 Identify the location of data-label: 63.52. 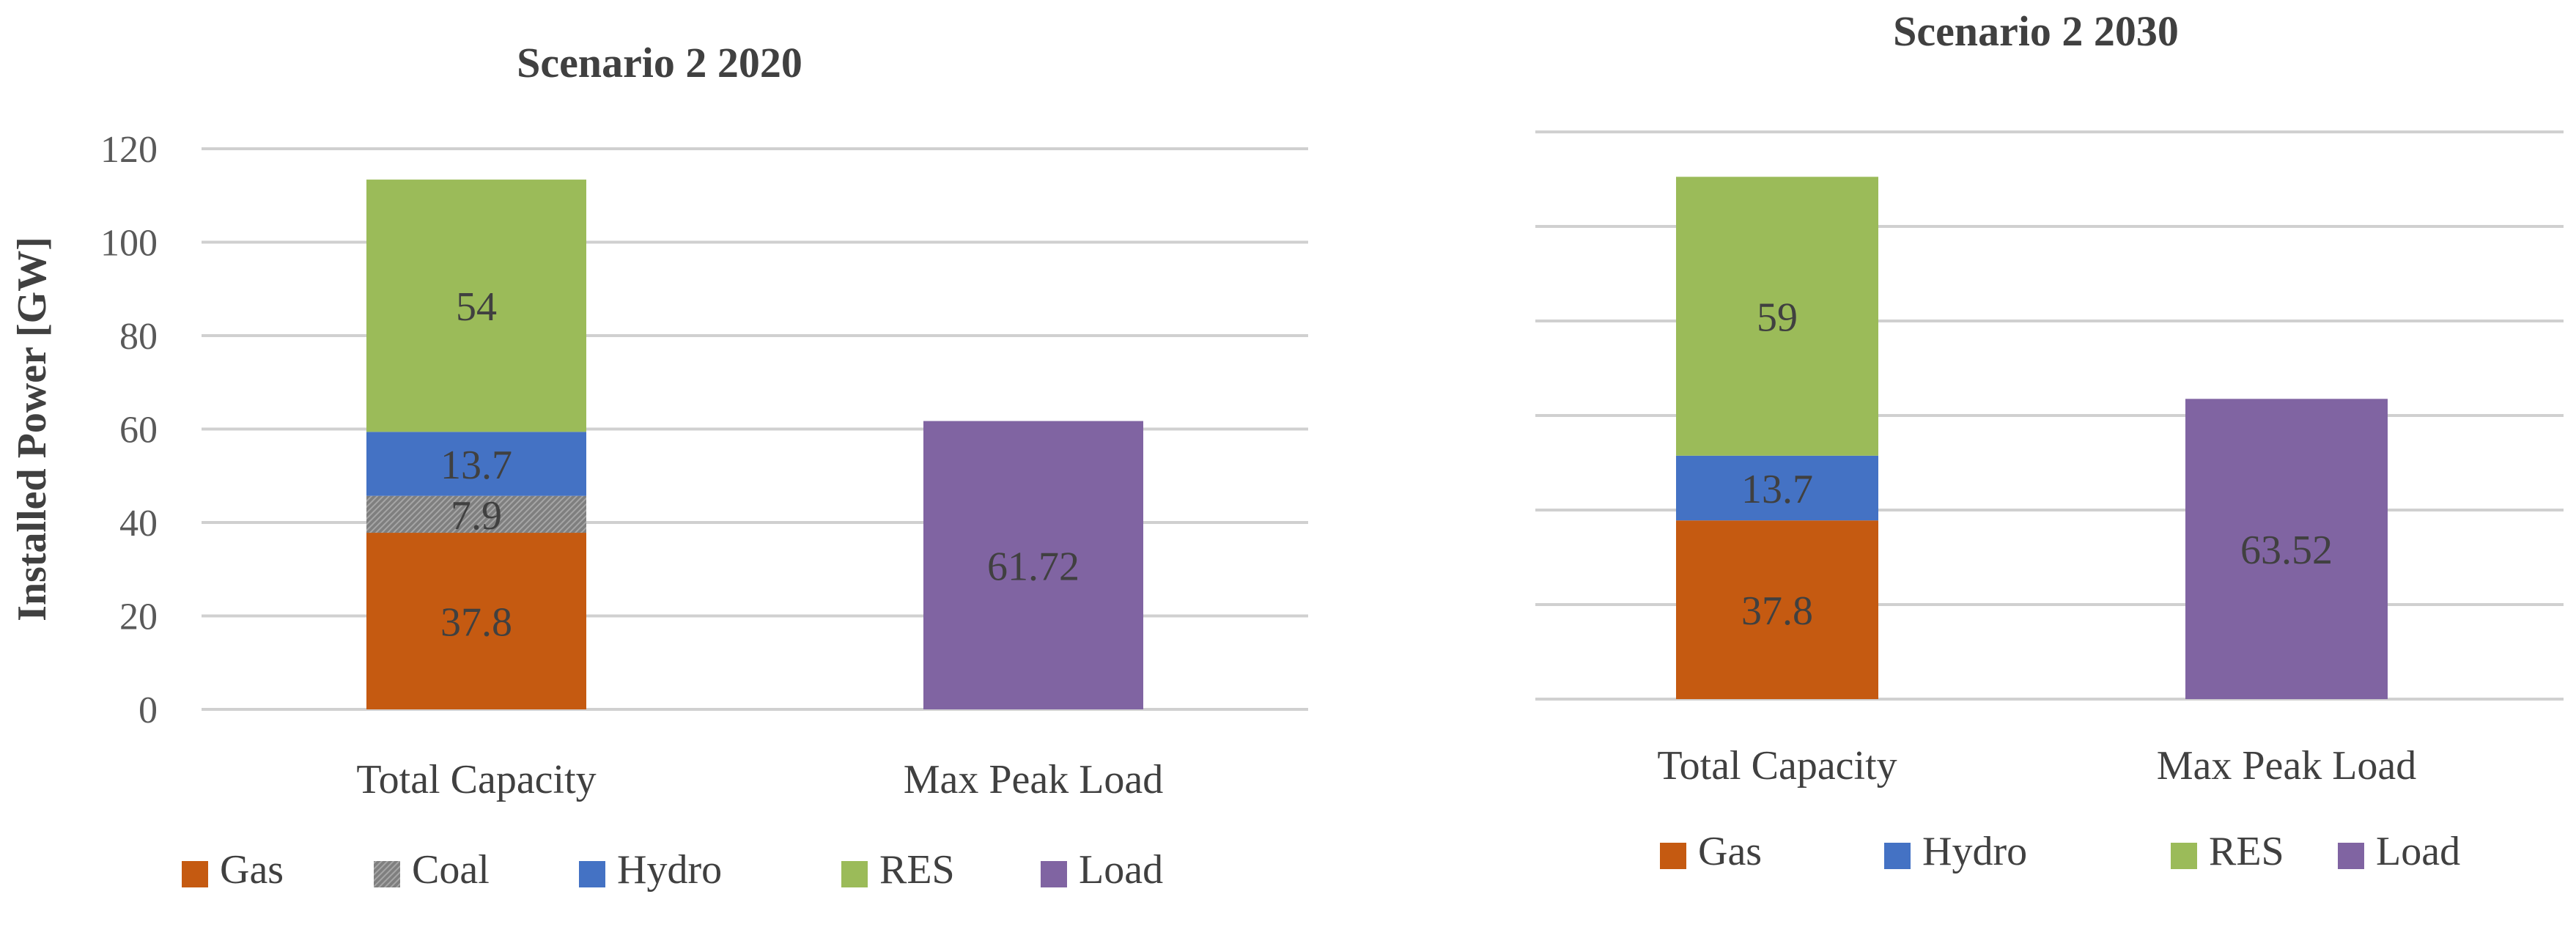
(2286, 550).